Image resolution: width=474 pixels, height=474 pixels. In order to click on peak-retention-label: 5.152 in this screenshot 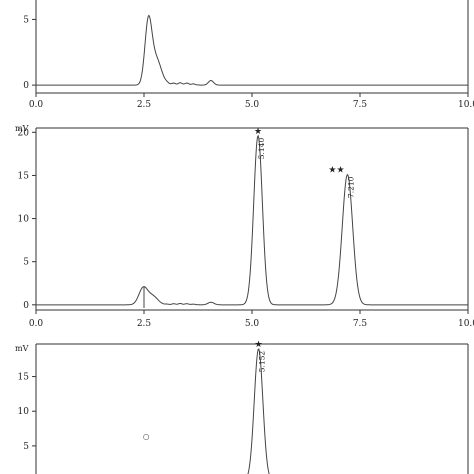, I will do `click(262, 362)`.